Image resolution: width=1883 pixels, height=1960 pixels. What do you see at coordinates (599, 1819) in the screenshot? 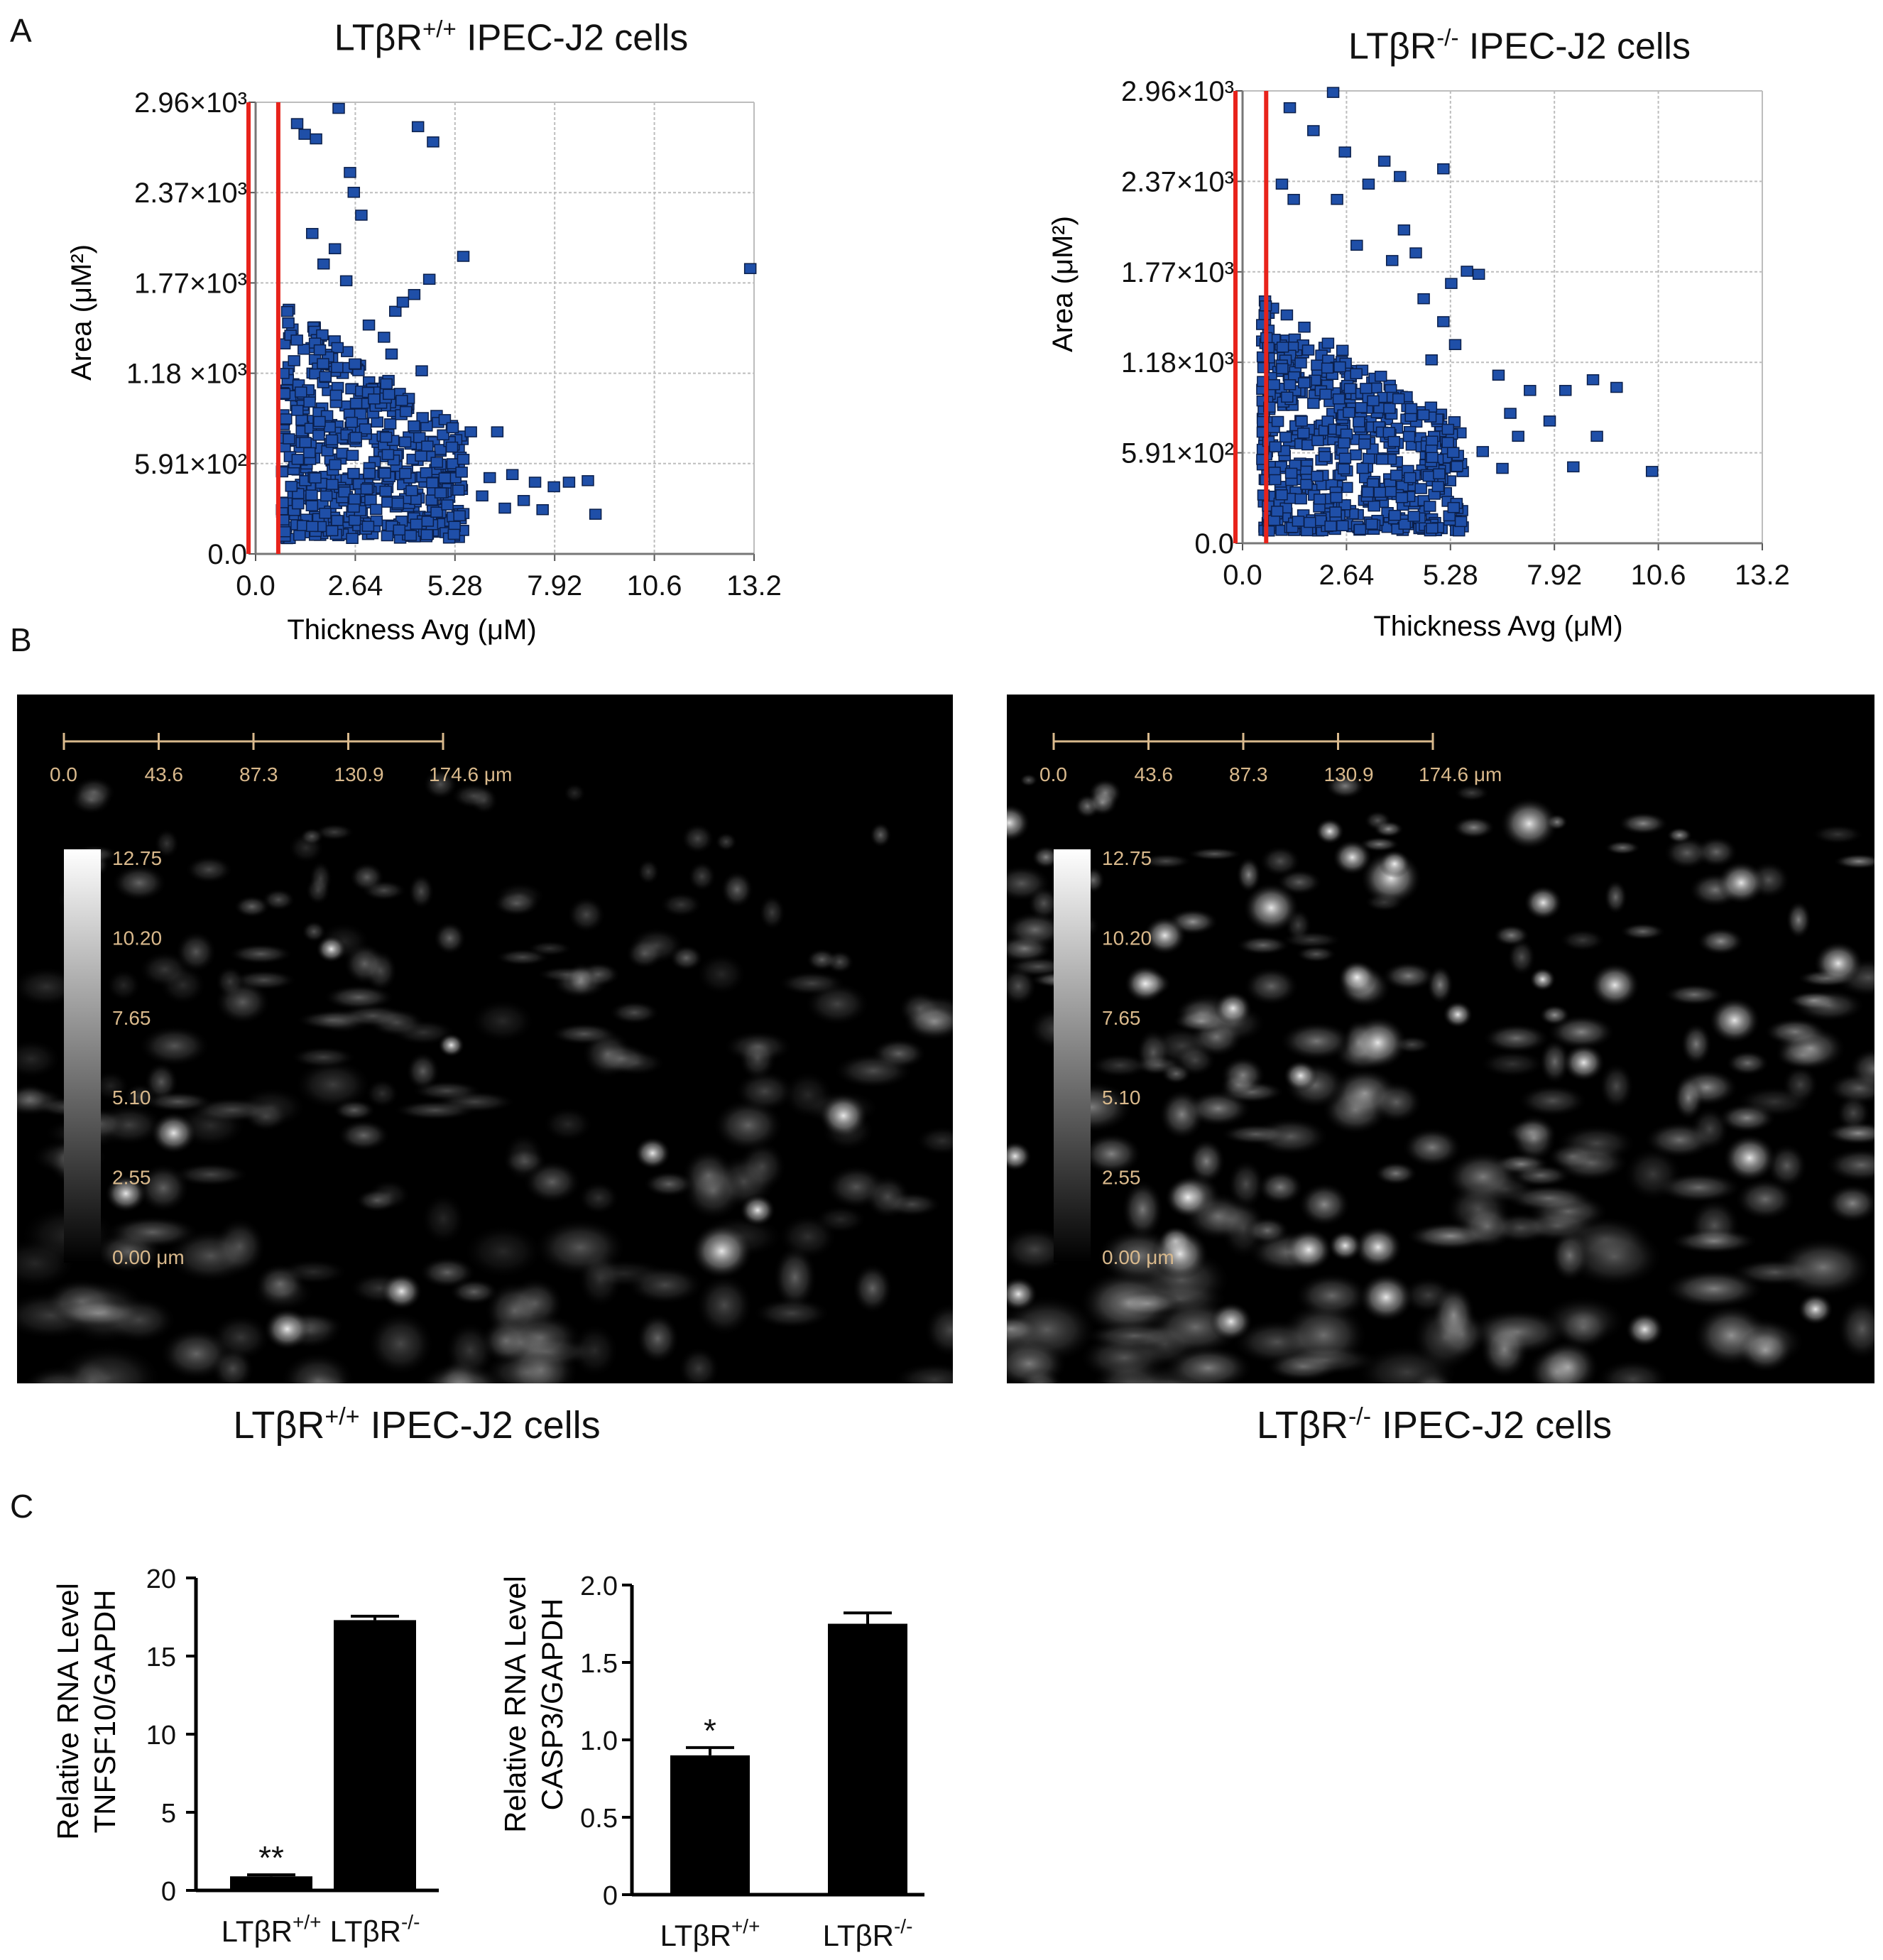
I see `y-tick-label: 0.5` at bounding box center [599, 1819].